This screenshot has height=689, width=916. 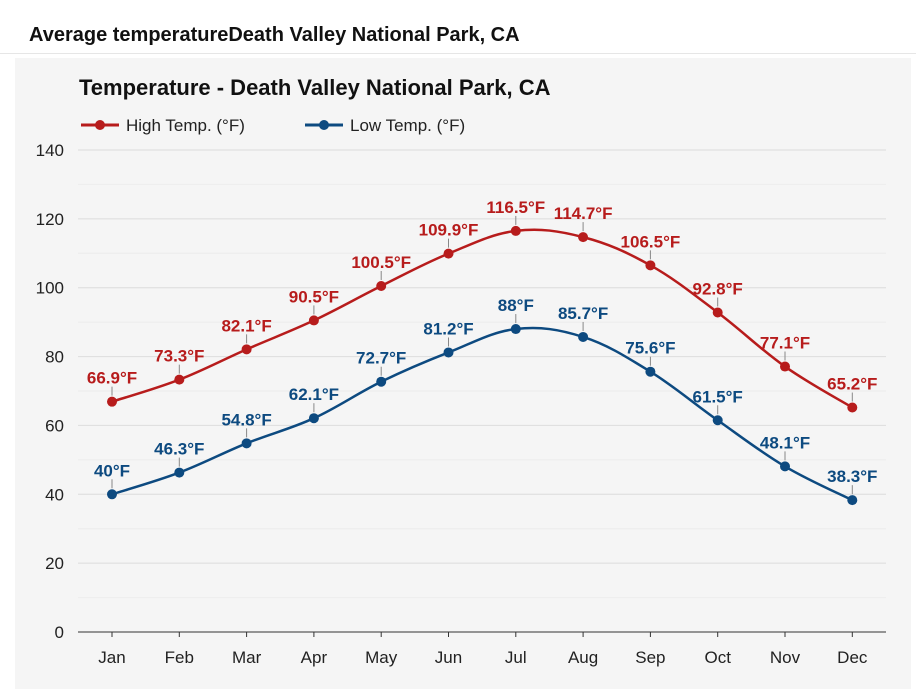 What do you see at coordinates (50, 219) in the screenshot?
I see `y-tick-label: 120` at bounding box center [50, 219].